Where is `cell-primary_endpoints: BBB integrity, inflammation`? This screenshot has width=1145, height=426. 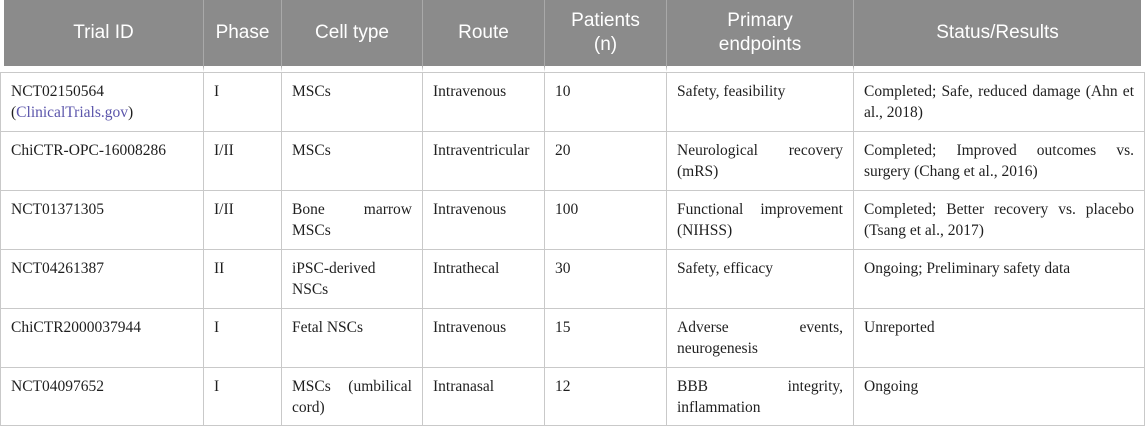 cell-primary_endpoints: BBB integrity, inflammation is located at coordinates (759, 396).